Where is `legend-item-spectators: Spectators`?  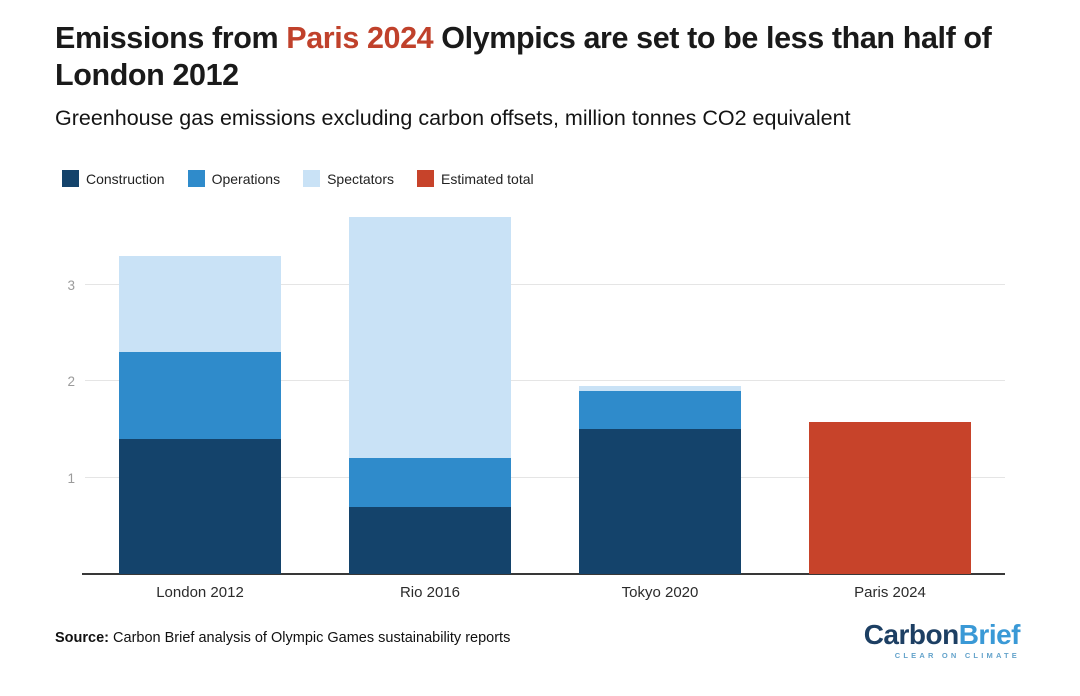
legend-item-spectators: Spectators is located at coordinates (348, 178).